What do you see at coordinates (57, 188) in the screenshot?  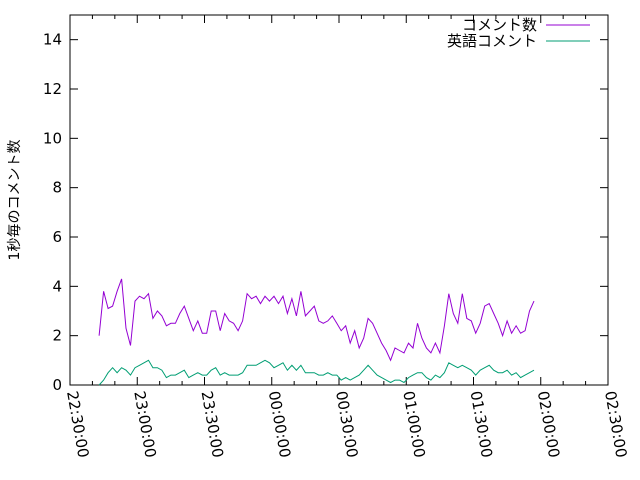 I see `y-tick-label: 8` at bounding box center [57, 188].